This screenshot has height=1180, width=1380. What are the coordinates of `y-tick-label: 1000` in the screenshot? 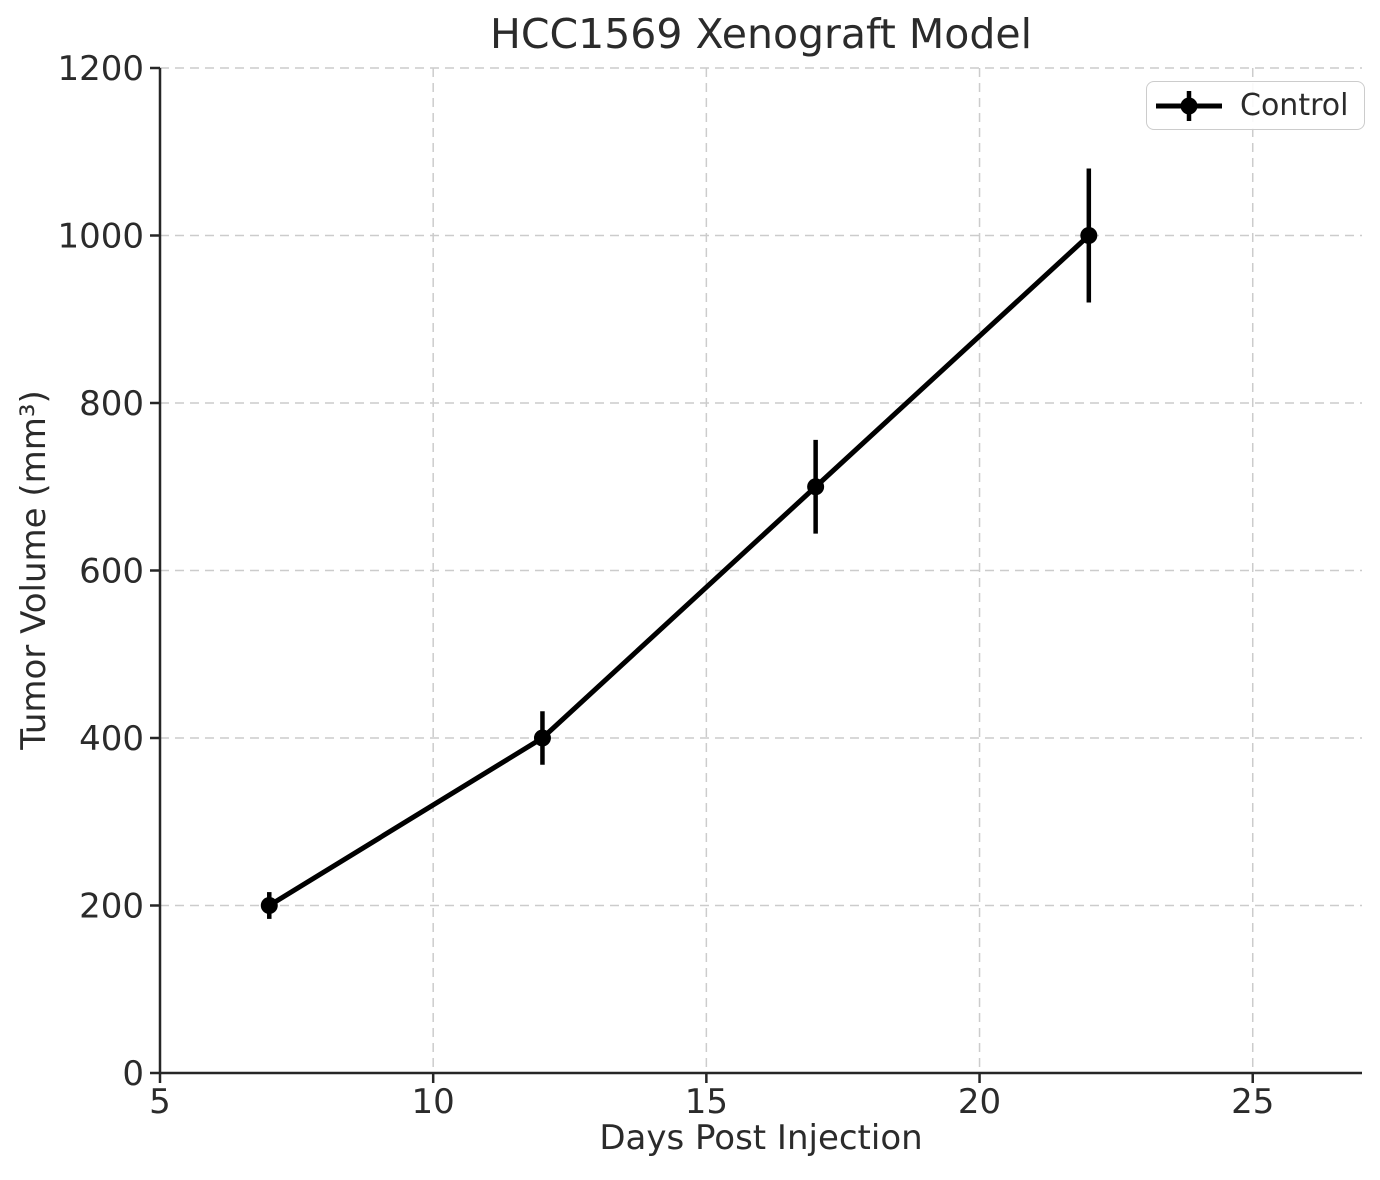 It's located at (100, 237).